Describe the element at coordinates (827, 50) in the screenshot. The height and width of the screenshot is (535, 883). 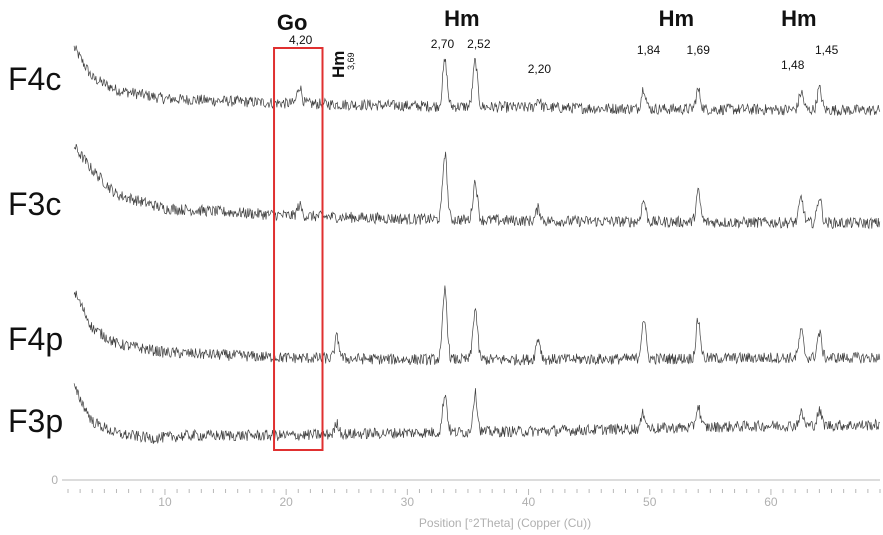
I see `d-spacing-1-45: 1,45` at that location.